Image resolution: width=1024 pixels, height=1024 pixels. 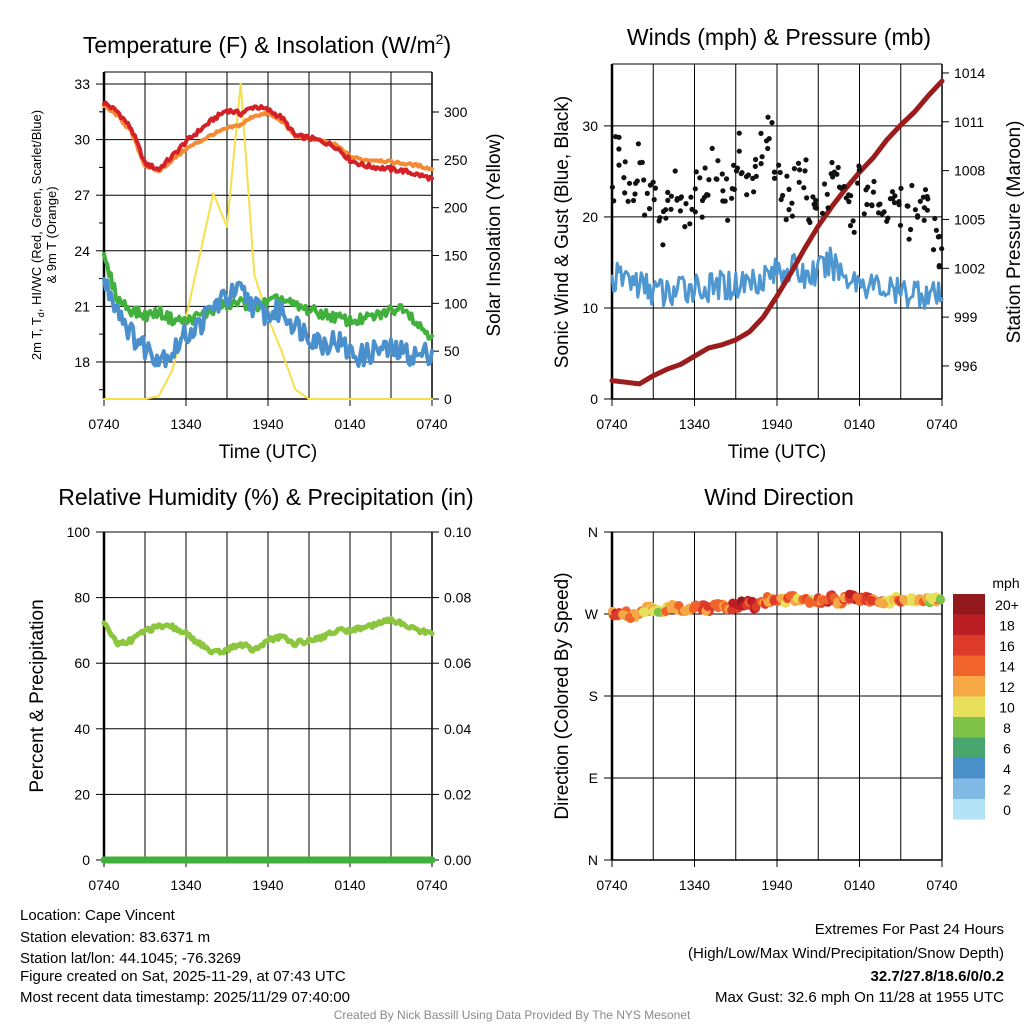 What do you see at coordinates (457, 860) in the screenshot?
I see `y2-tick-label: 0.00` at bounding box center [457, 860].